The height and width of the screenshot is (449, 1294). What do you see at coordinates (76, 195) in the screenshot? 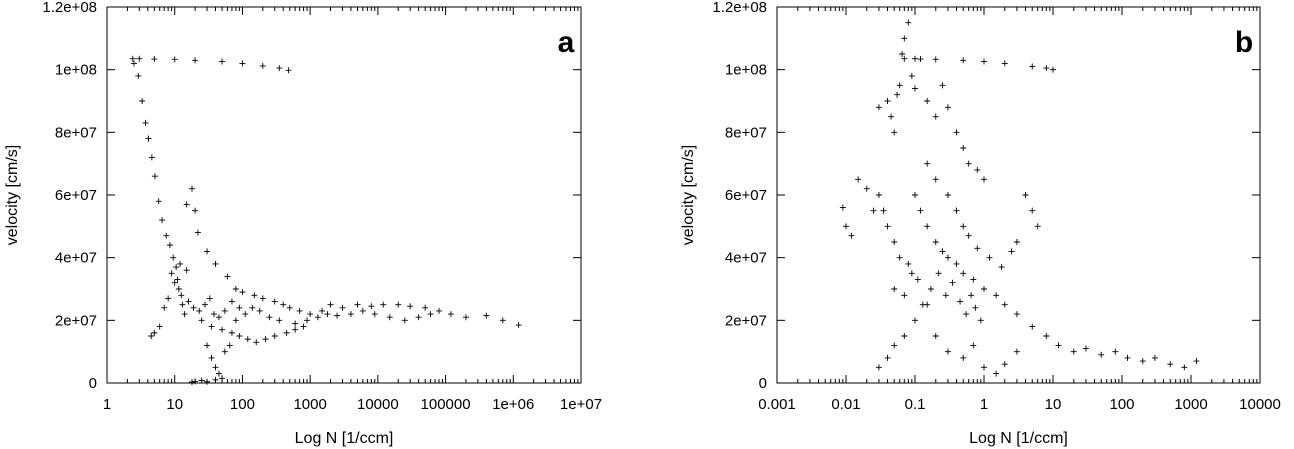
I see `y-tick-label: 6e+07` at bounding box center [76, 195].